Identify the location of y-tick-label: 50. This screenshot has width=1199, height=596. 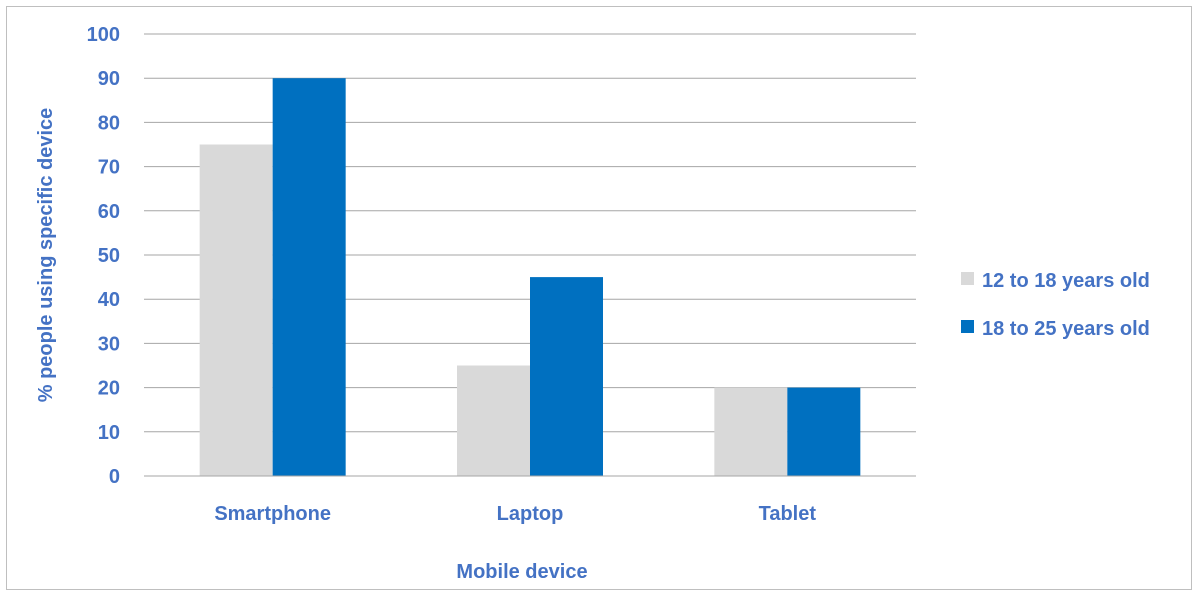
(109, 256).